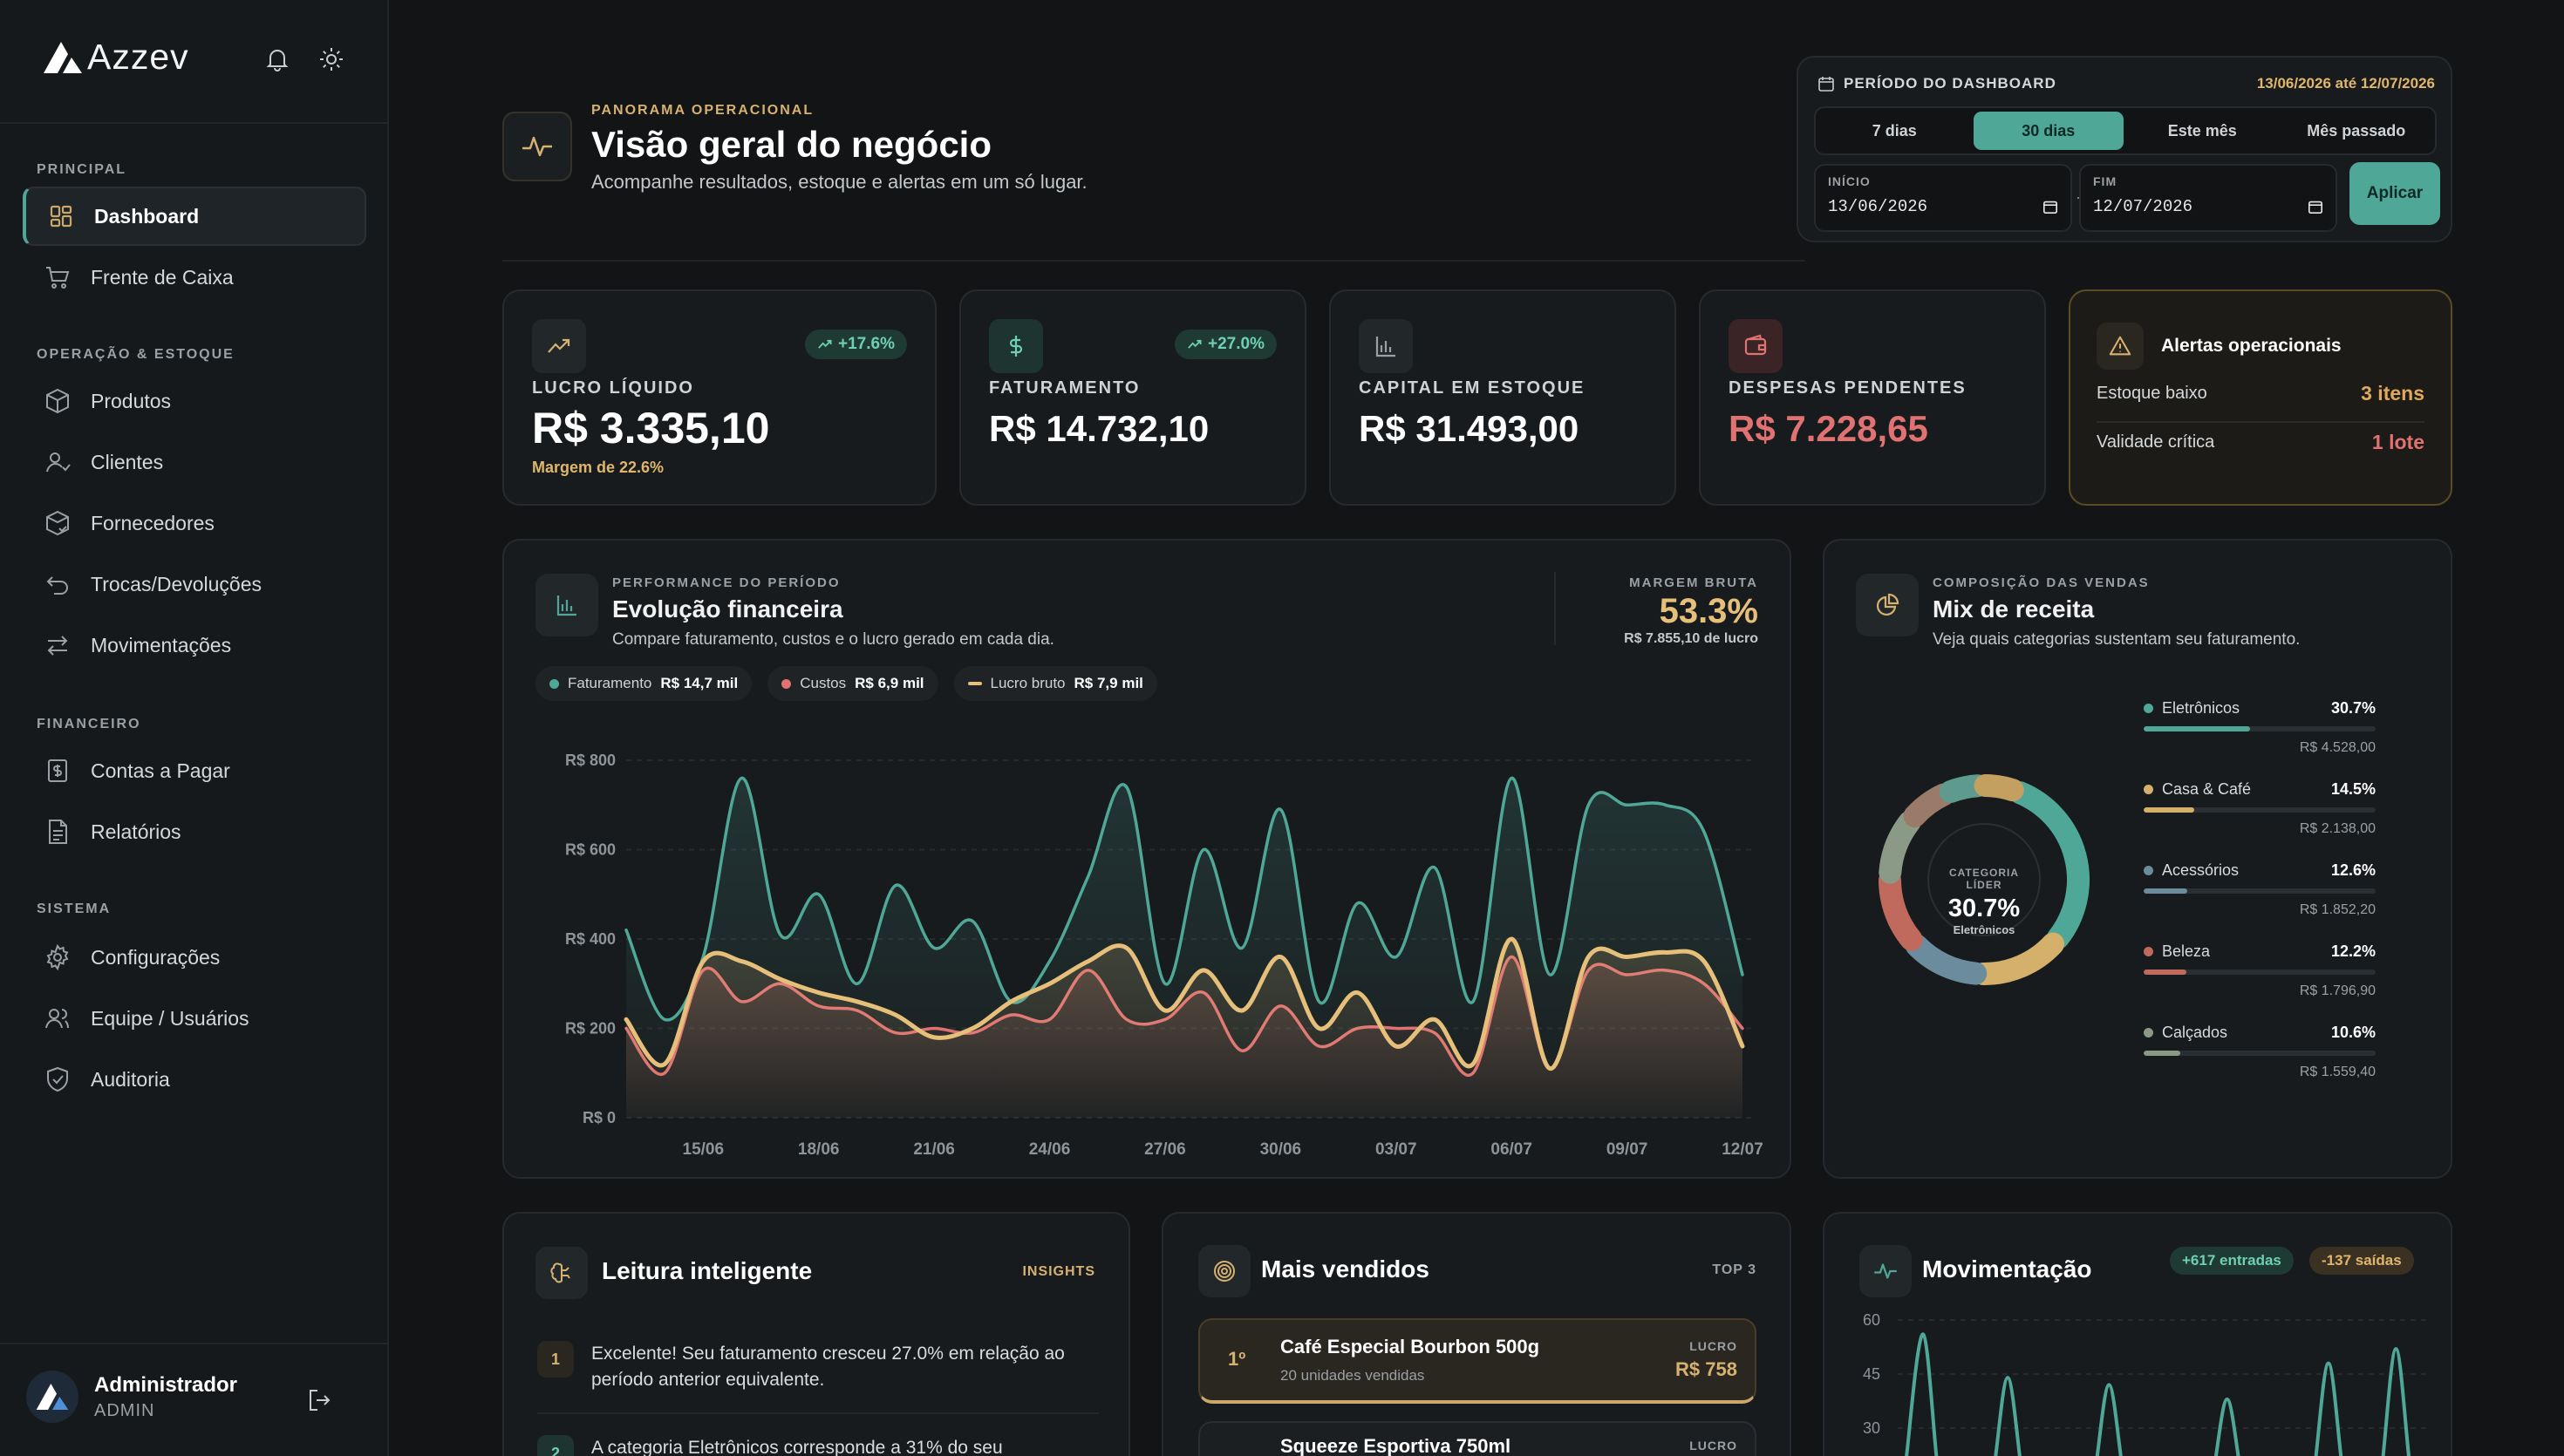  What do you see at coordinates (2260, 402) in the screenshot?
I see `alert-row-estoque: Estoque baixo 3 itens` at bounding box center [2260, 402].